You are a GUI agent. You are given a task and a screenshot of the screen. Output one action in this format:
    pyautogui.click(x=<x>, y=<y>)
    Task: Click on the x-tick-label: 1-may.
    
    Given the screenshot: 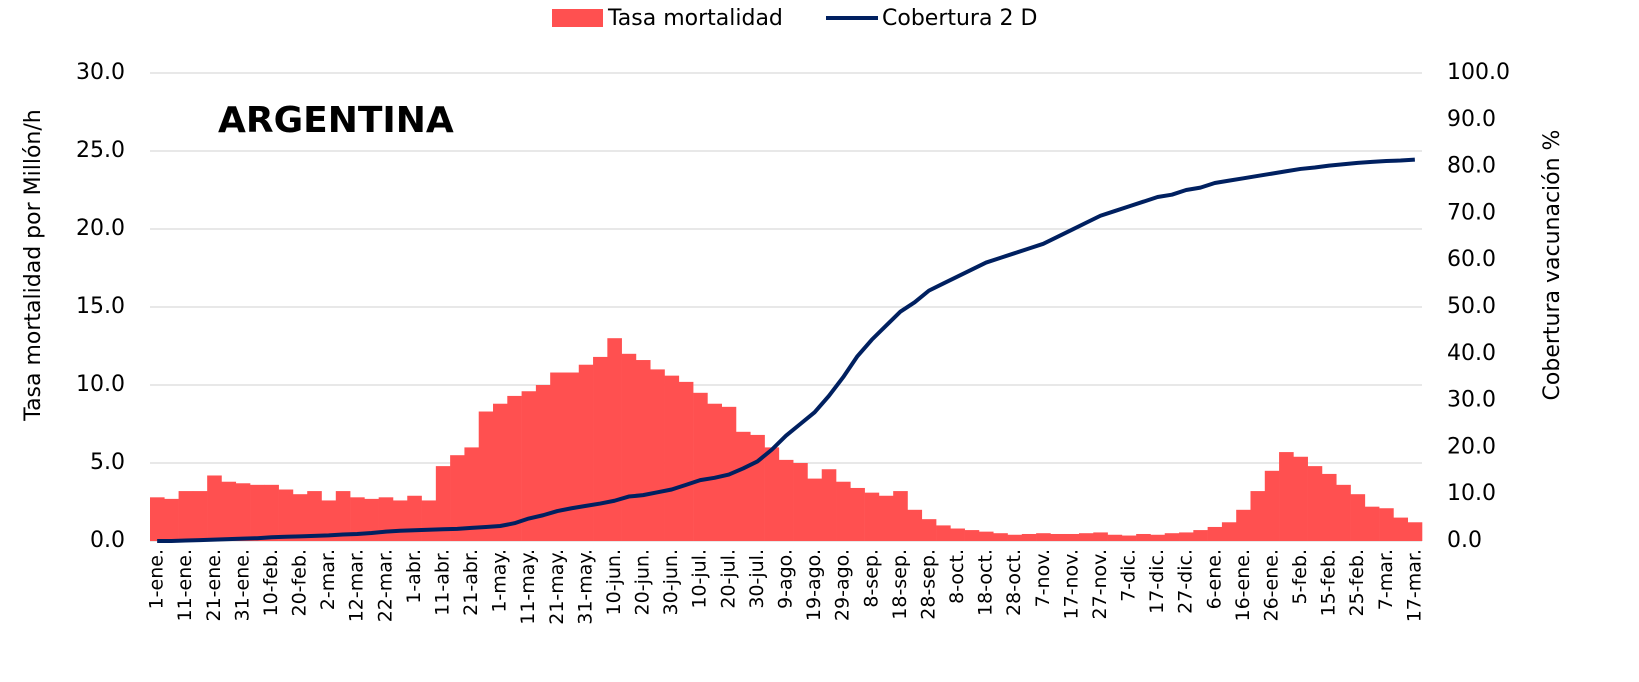 What is the action you would take?
    pyautogui.click(x=500, y=581)
    